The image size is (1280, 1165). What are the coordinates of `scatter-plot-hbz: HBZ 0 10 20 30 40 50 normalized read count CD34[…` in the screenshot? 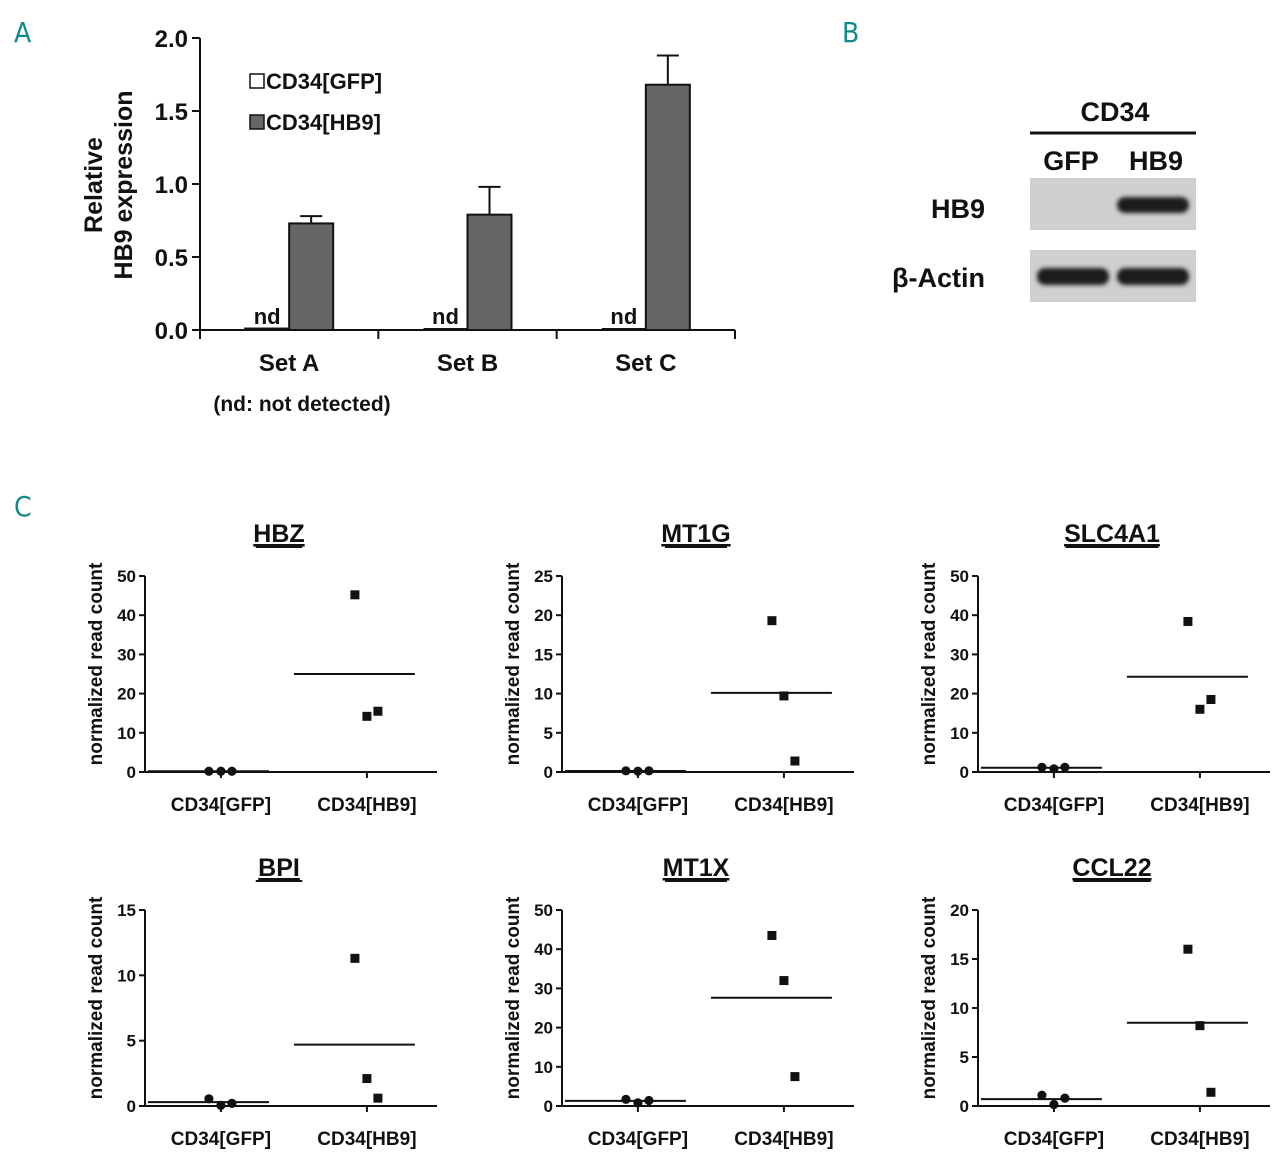 It's located at (261, 668).